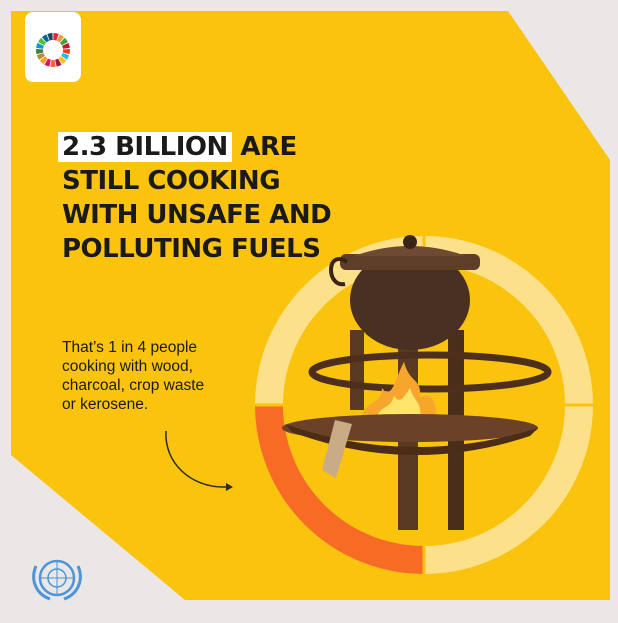 This screenshot has width=618, height=623. I want to click on un-emblem, so click(57, 580).